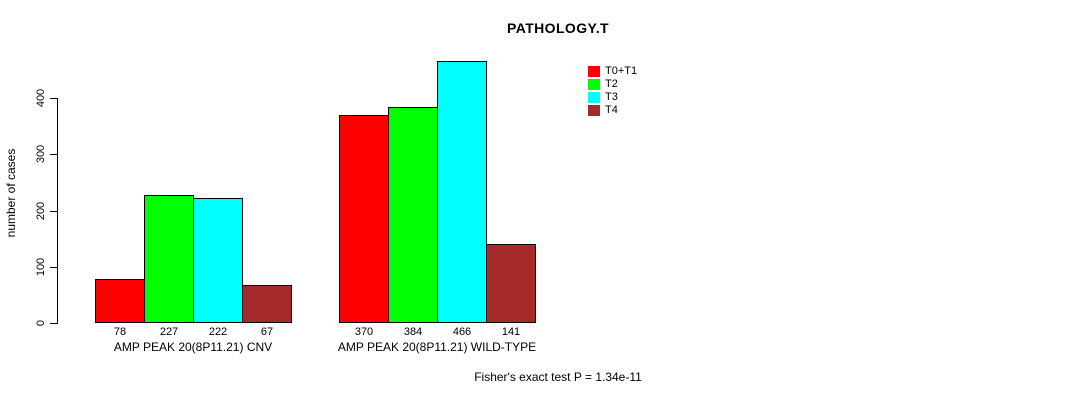 This screenshot has width=1090, height=400. What do you see at coordinates (218, 332) in the screenshot?
I see `bar-value-label: 222` at bounding box center [218, 332].